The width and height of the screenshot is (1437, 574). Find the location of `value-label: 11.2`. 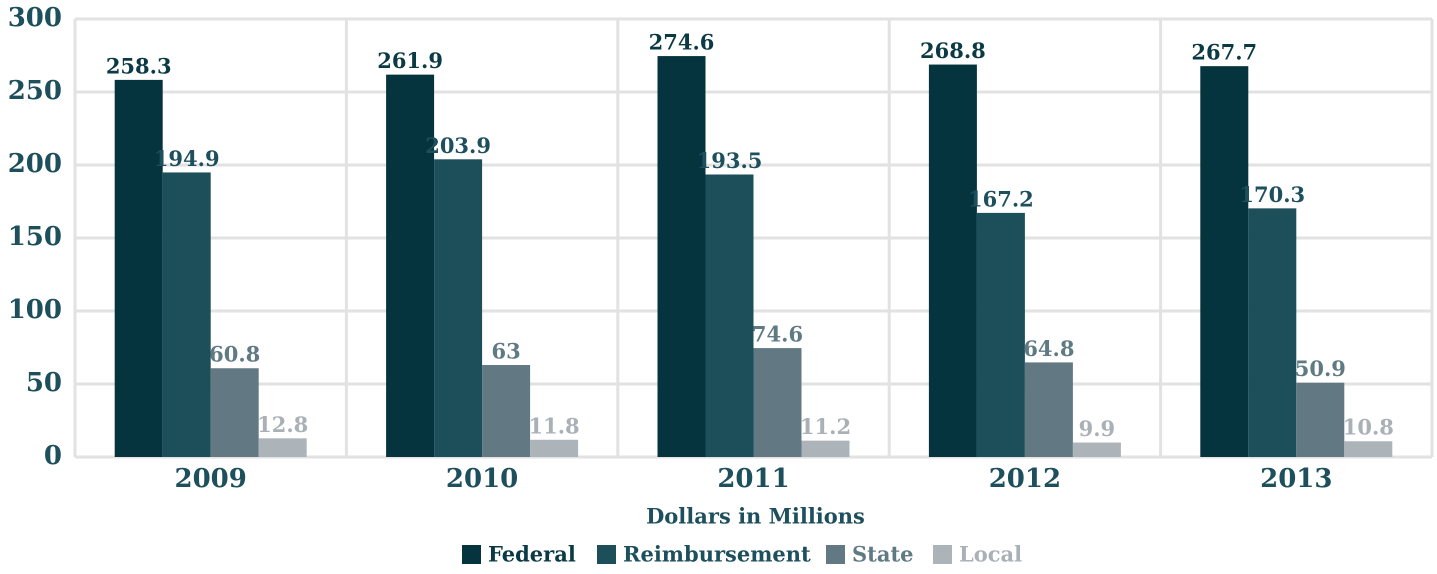

value-label: 11.2 is located at coordinates (825, 426).